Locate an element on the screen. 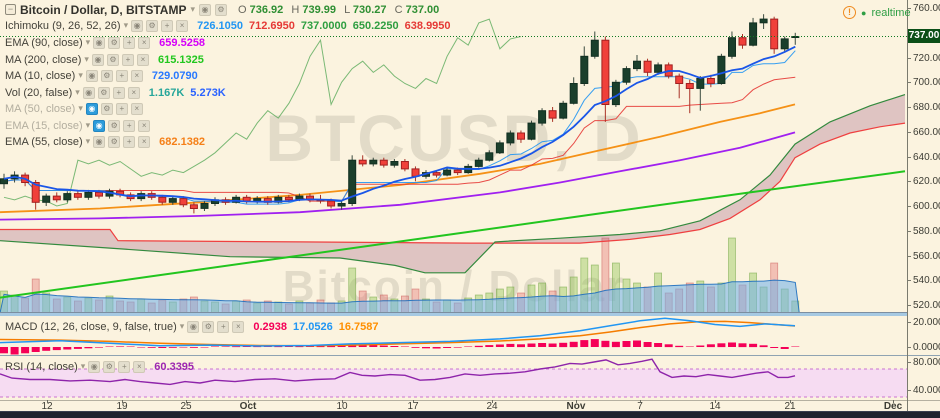 The width and height of the screenshot is (940, 418). axis-price-label: 40.0000 is located at coordinates (926, 390).